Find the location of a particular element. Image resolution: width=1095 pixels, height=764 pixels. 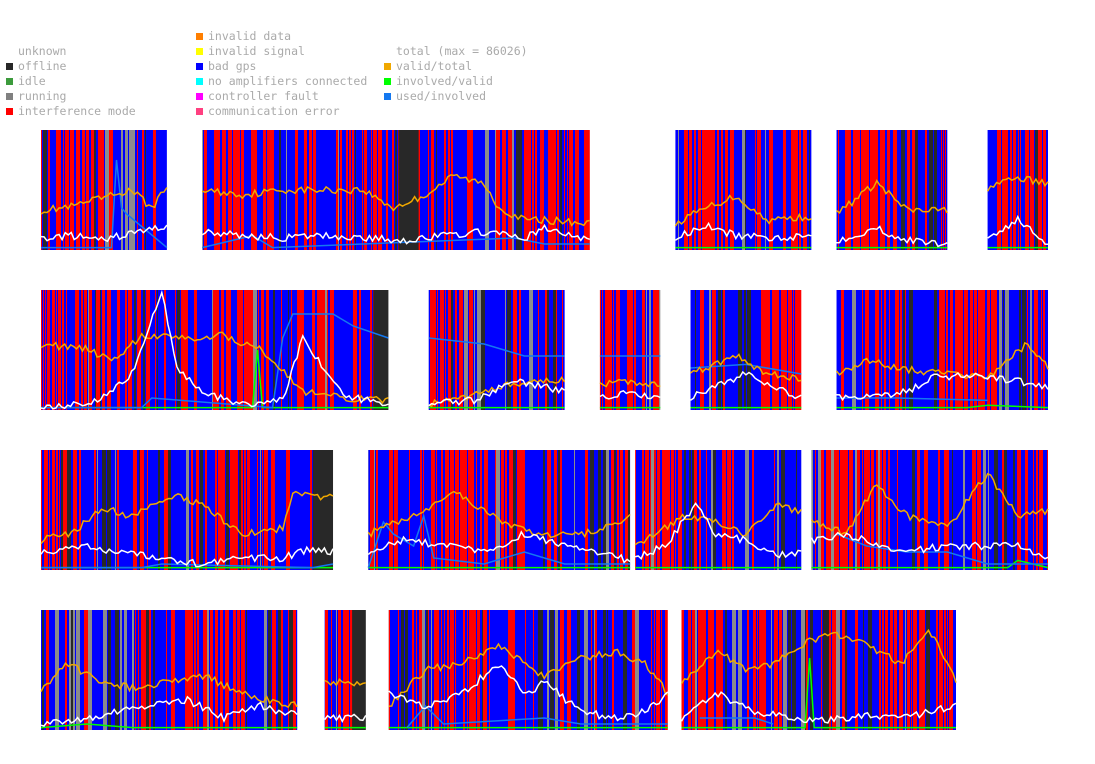

series-line-valid-total is located at coordinates (169, 685).